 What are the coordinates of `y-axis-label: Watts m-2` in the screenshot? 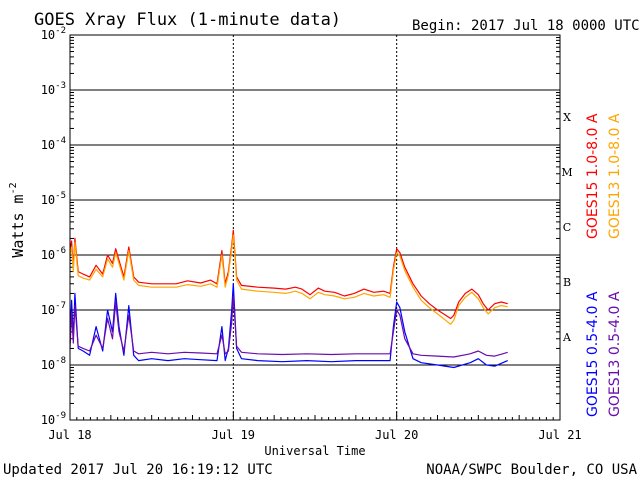 It's located at (17, 219).